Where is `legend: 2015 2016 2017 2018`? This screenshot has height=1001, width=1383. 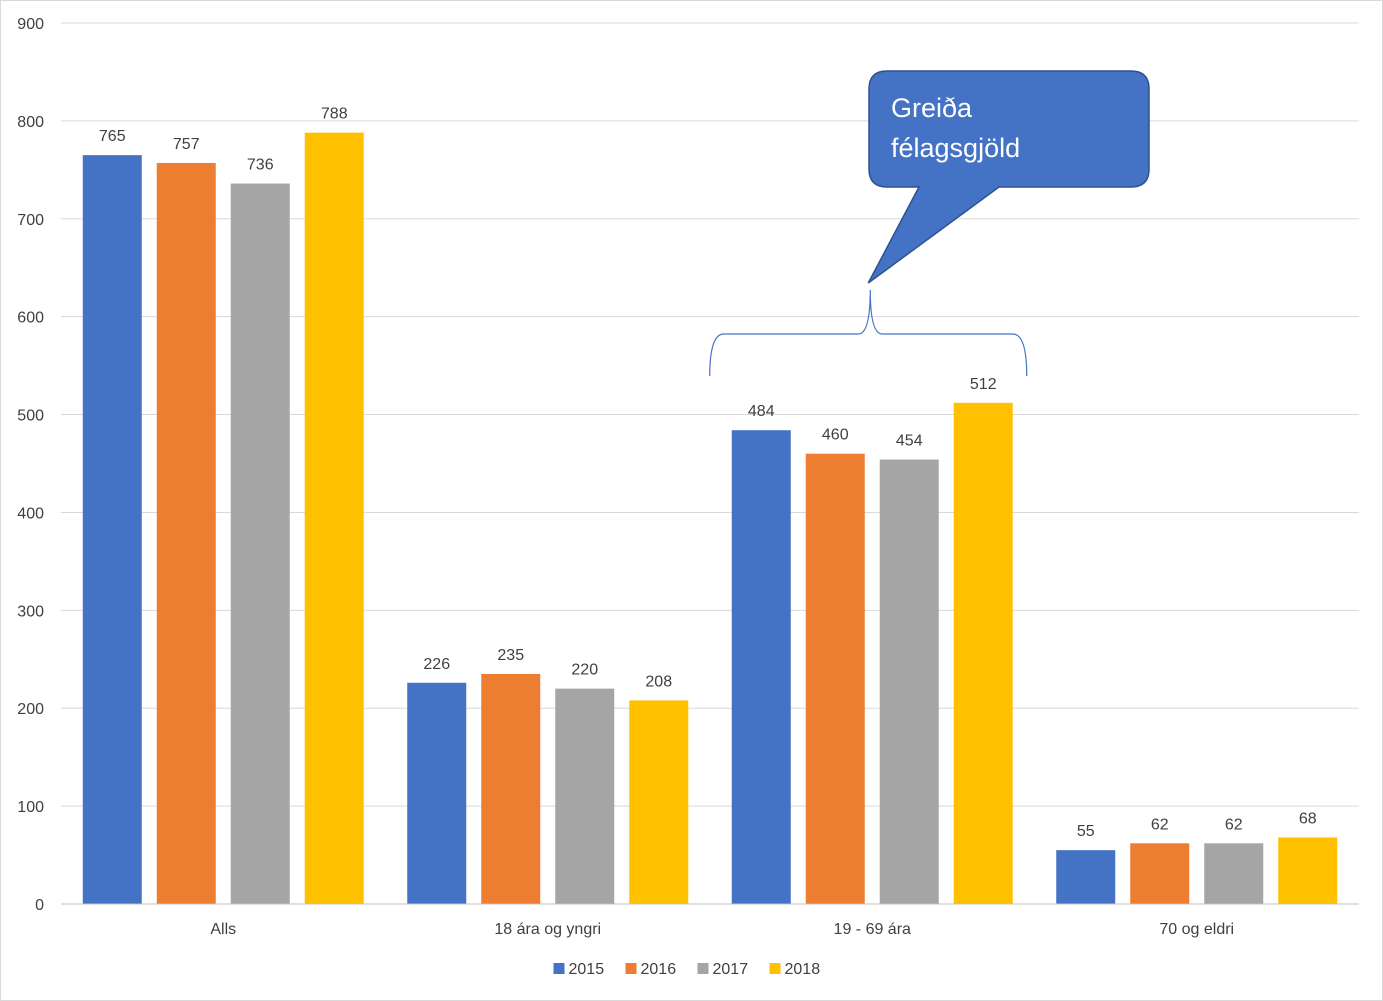
legend: 2015 2016 2017 2018 is located at coordinates (687, 969).